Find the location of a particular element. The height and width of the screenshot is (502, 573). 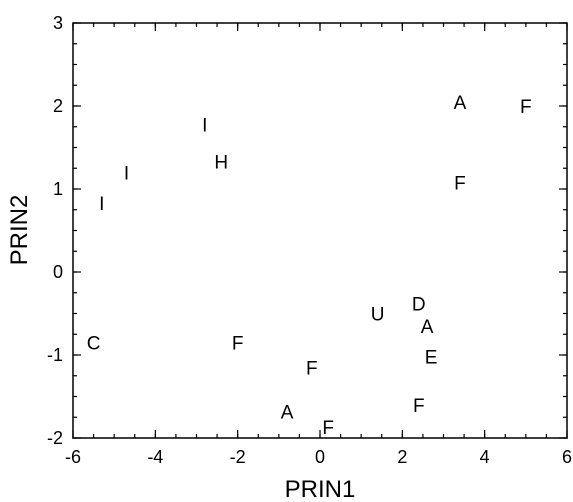

data-point-label: C is located at coordinates (94, 344).